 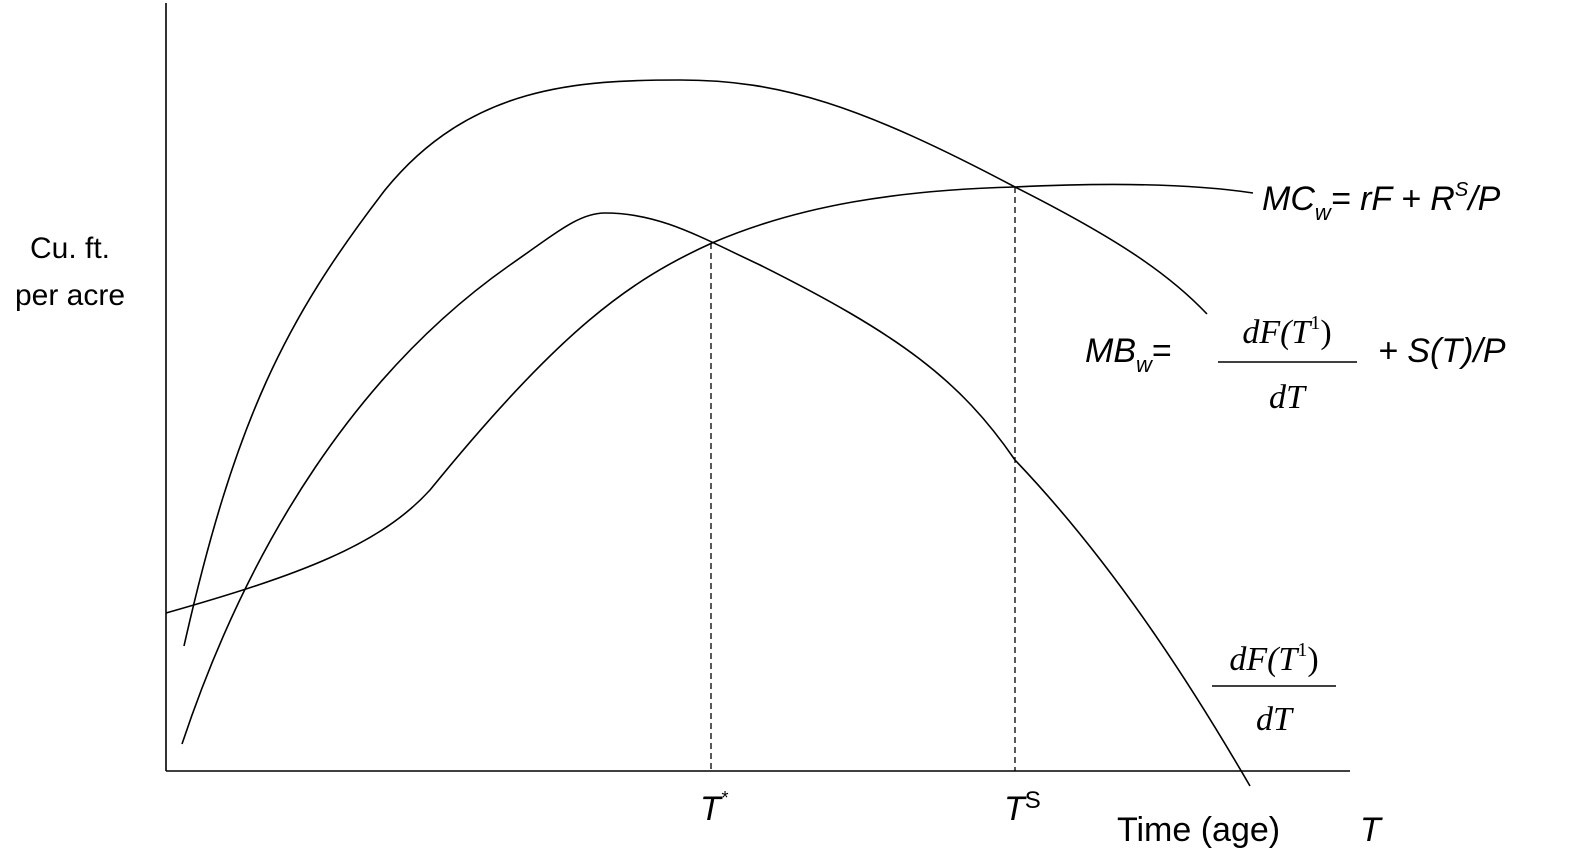 I want to click on mb-curve-label-name: MBw=, so click(x=1128, y=354).